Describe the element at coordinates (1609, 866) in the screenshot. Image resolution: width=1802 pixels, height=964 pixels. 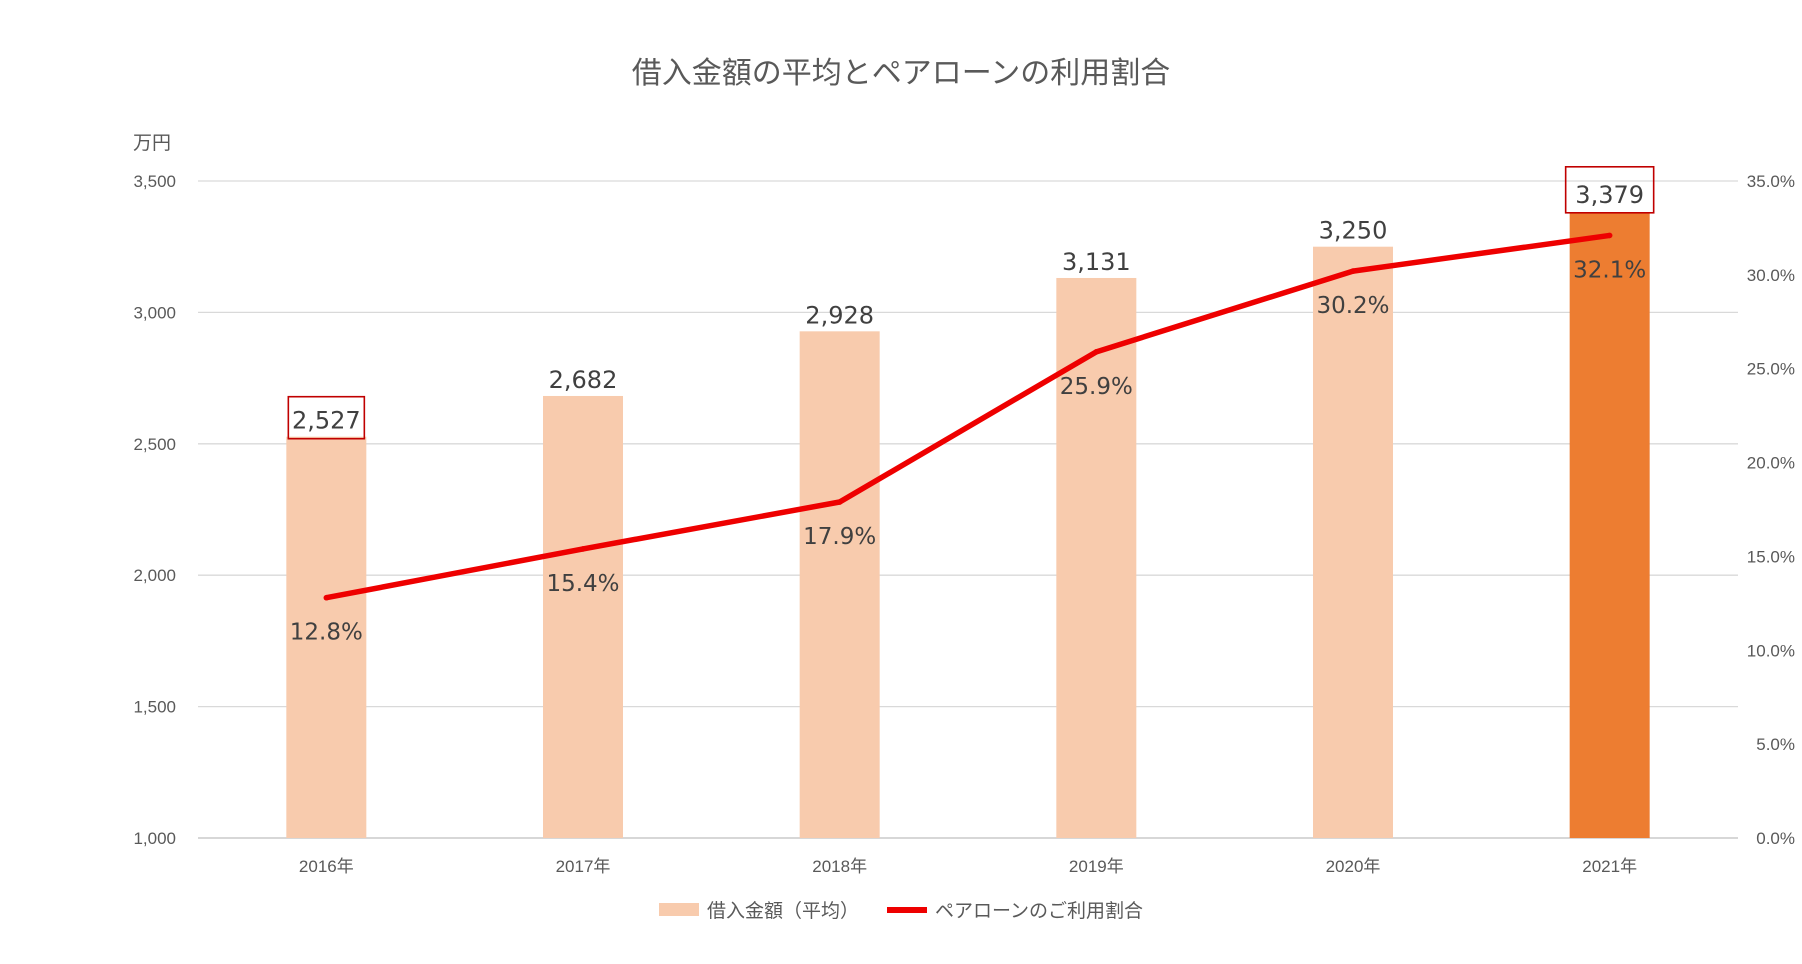
I see `x-tick-label: 2021年` at that location.